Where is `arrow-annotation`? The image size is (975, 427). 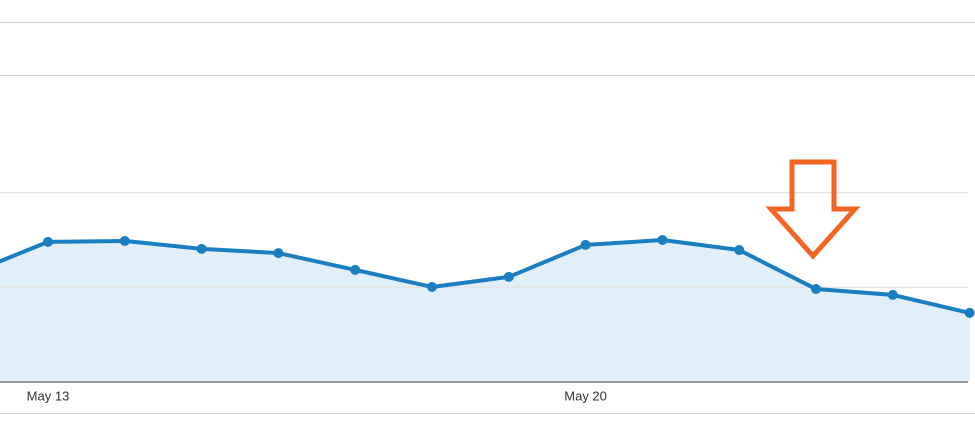 arrow-annotation is located at coordinates (813, 209).